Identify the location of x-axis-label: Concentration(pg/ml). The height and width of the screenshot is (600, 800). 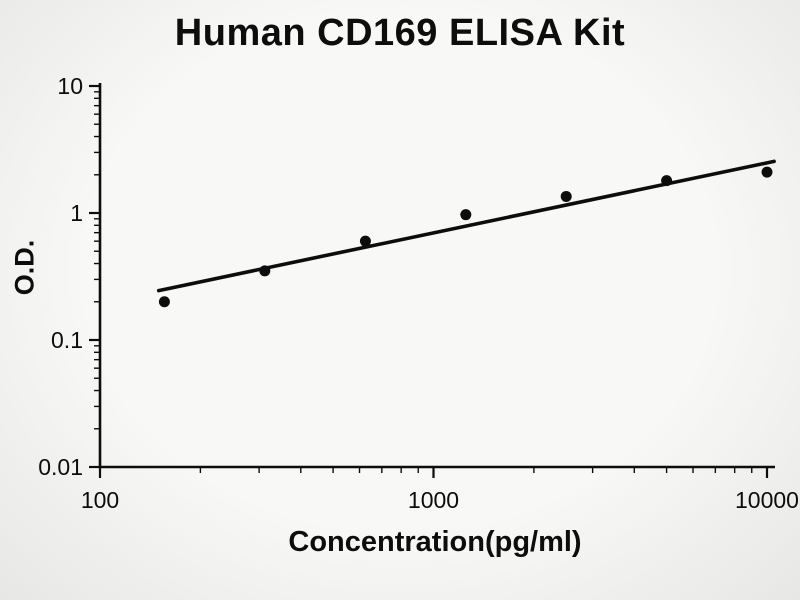
(435, 542).